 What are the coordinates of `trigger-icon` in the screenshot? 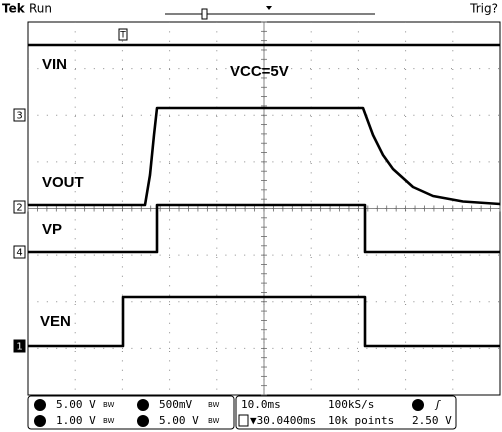 It's located at (243, 420).